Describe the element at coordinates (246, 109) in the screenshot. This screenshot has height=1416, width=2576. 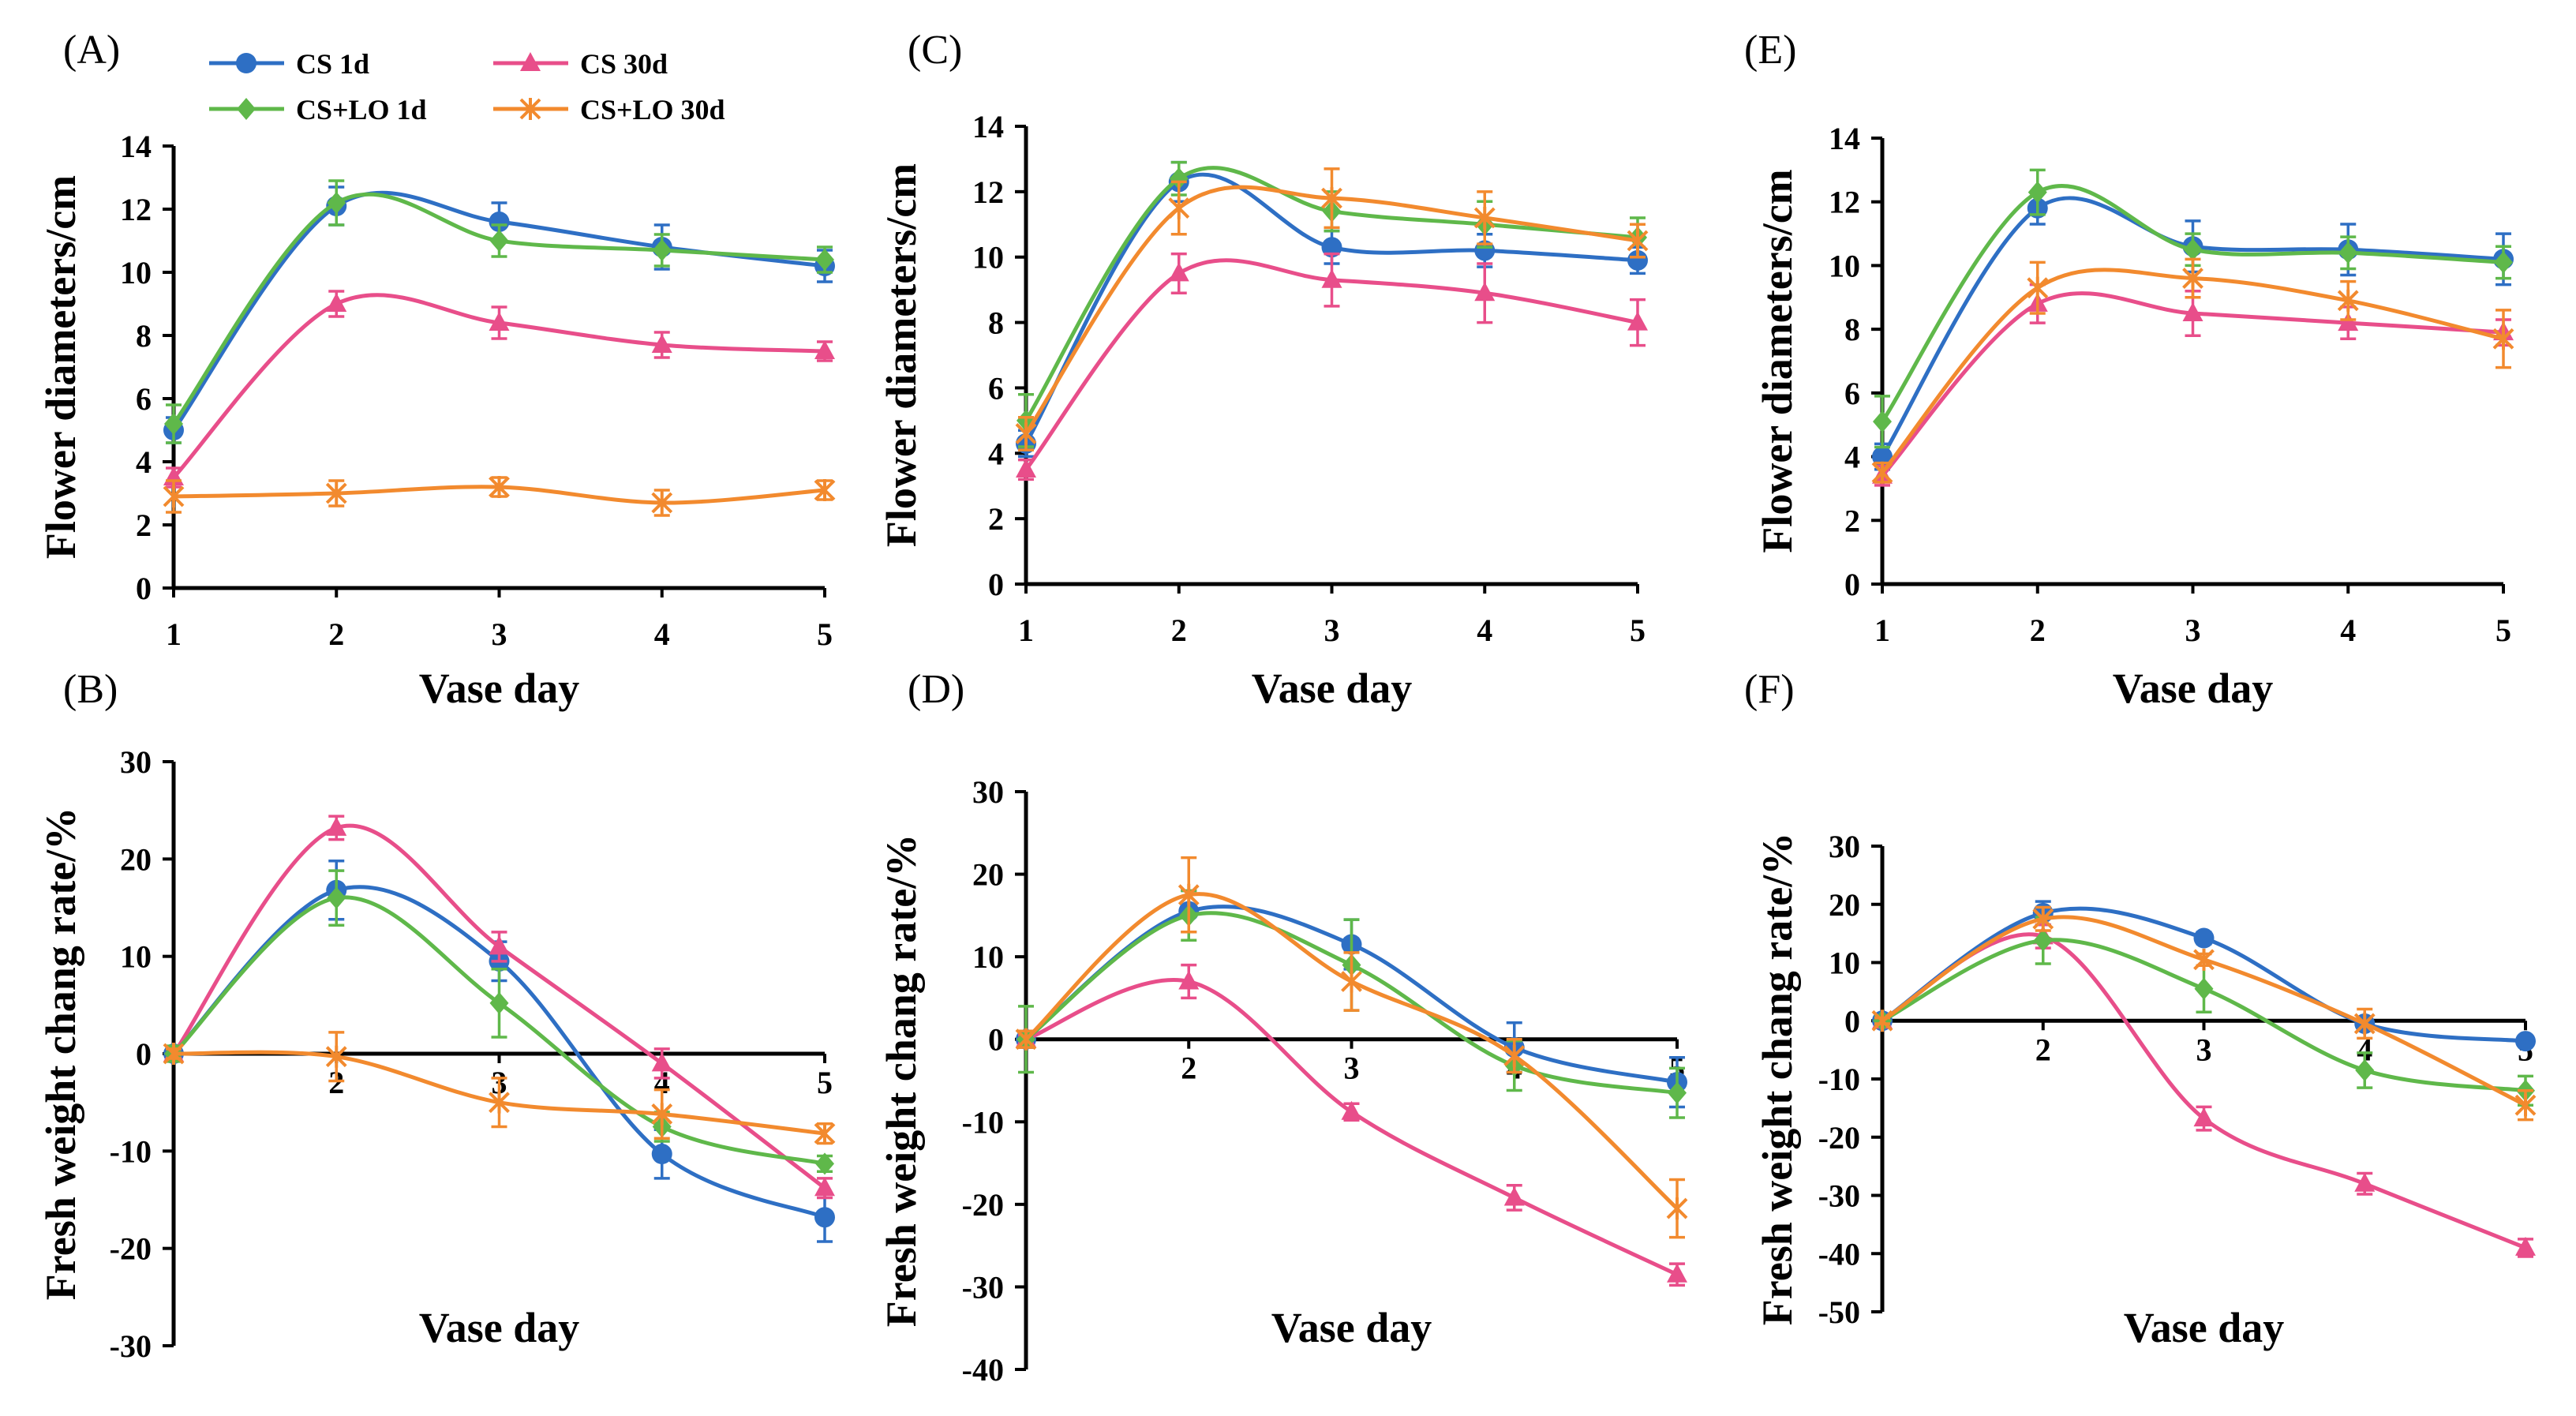
I see `legend-marker` at that location.